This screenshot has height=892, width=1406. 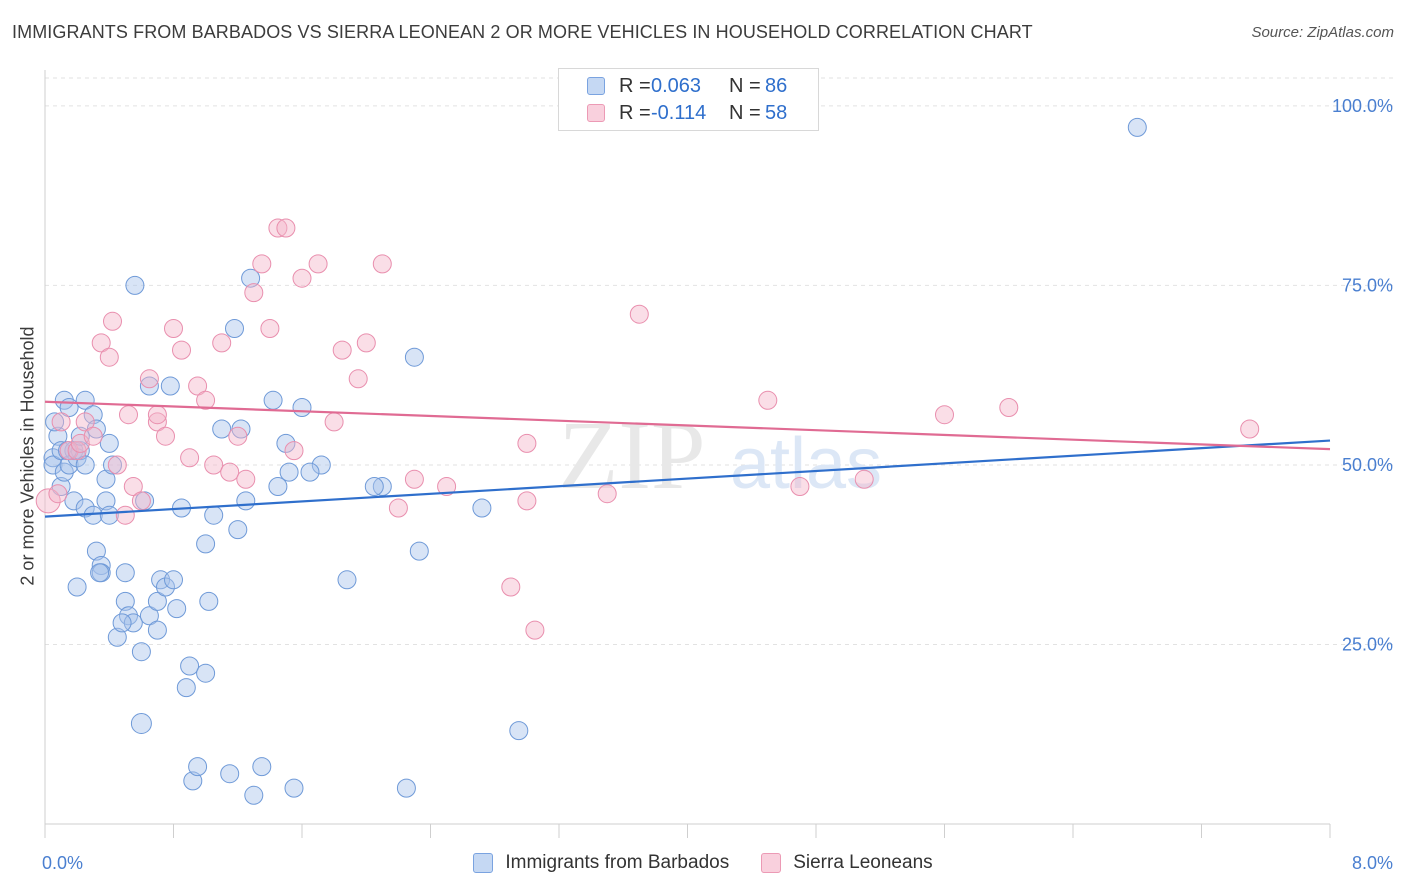 What do you see at coordinates (1372, 863) in the screenshot?
I see `x-tick-label: 8.0%` at bounding box center [1372, 863].